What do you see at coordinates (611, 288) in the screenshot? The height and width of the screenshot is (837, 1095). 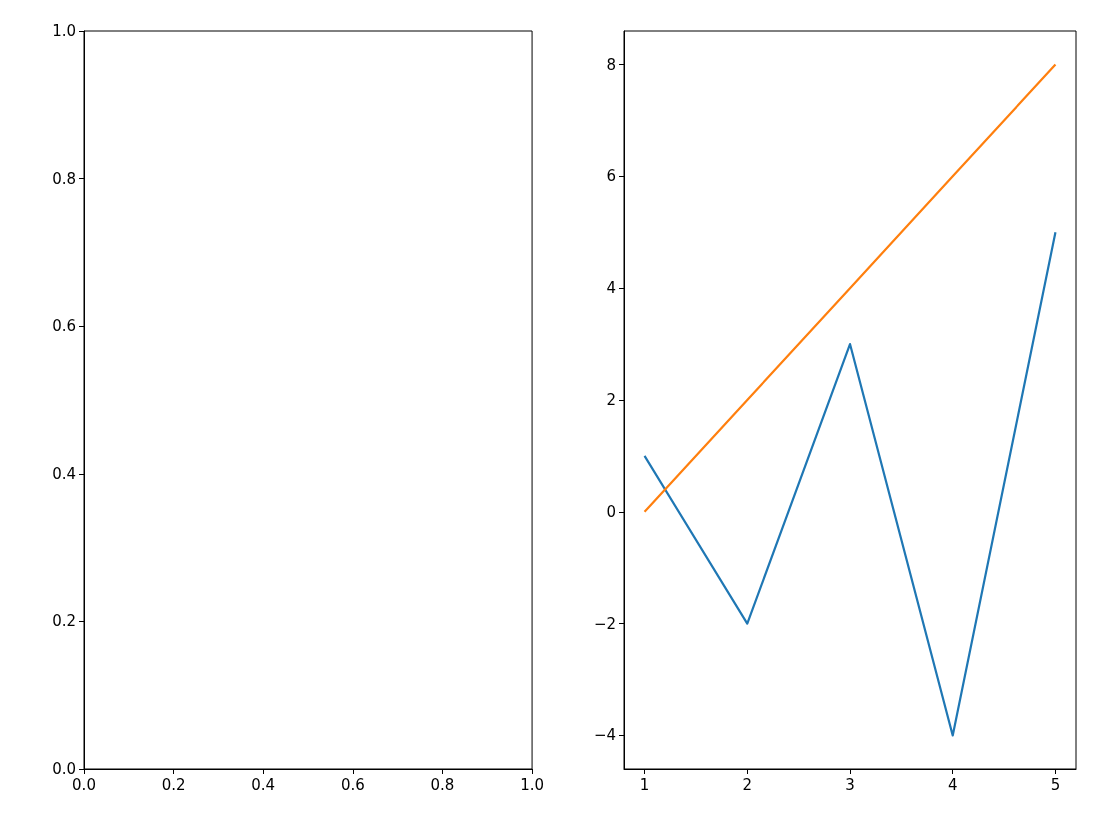 I see `y-tick-label: 4` at bounding box center [611, 288].